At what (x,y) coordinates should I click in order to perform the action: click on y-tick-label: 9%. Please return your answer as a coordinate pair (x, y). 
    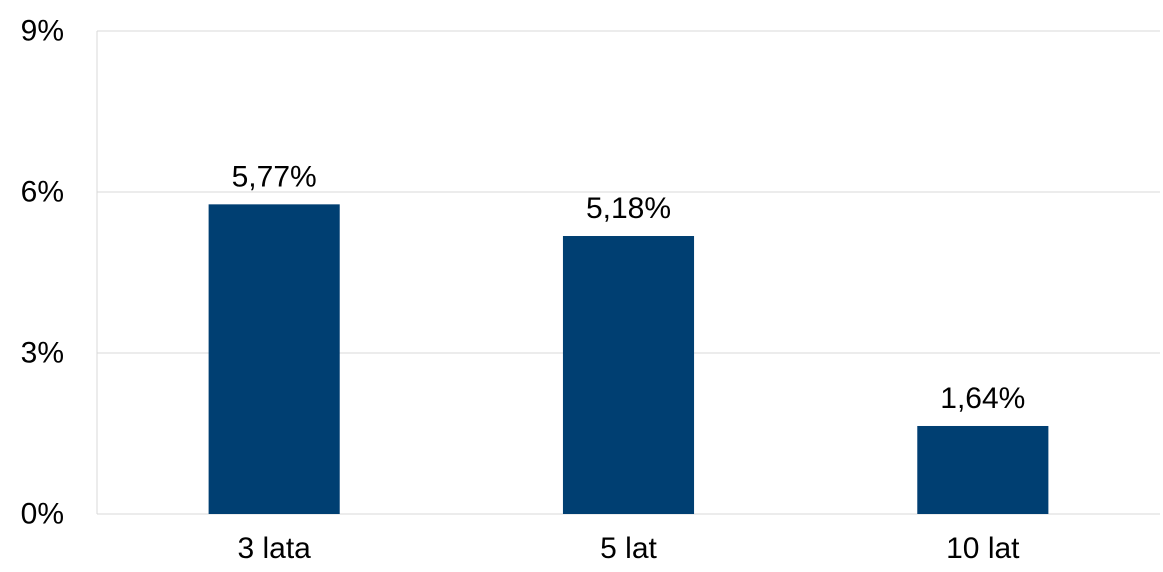
    Looking at the image, I should click on (42, 31).